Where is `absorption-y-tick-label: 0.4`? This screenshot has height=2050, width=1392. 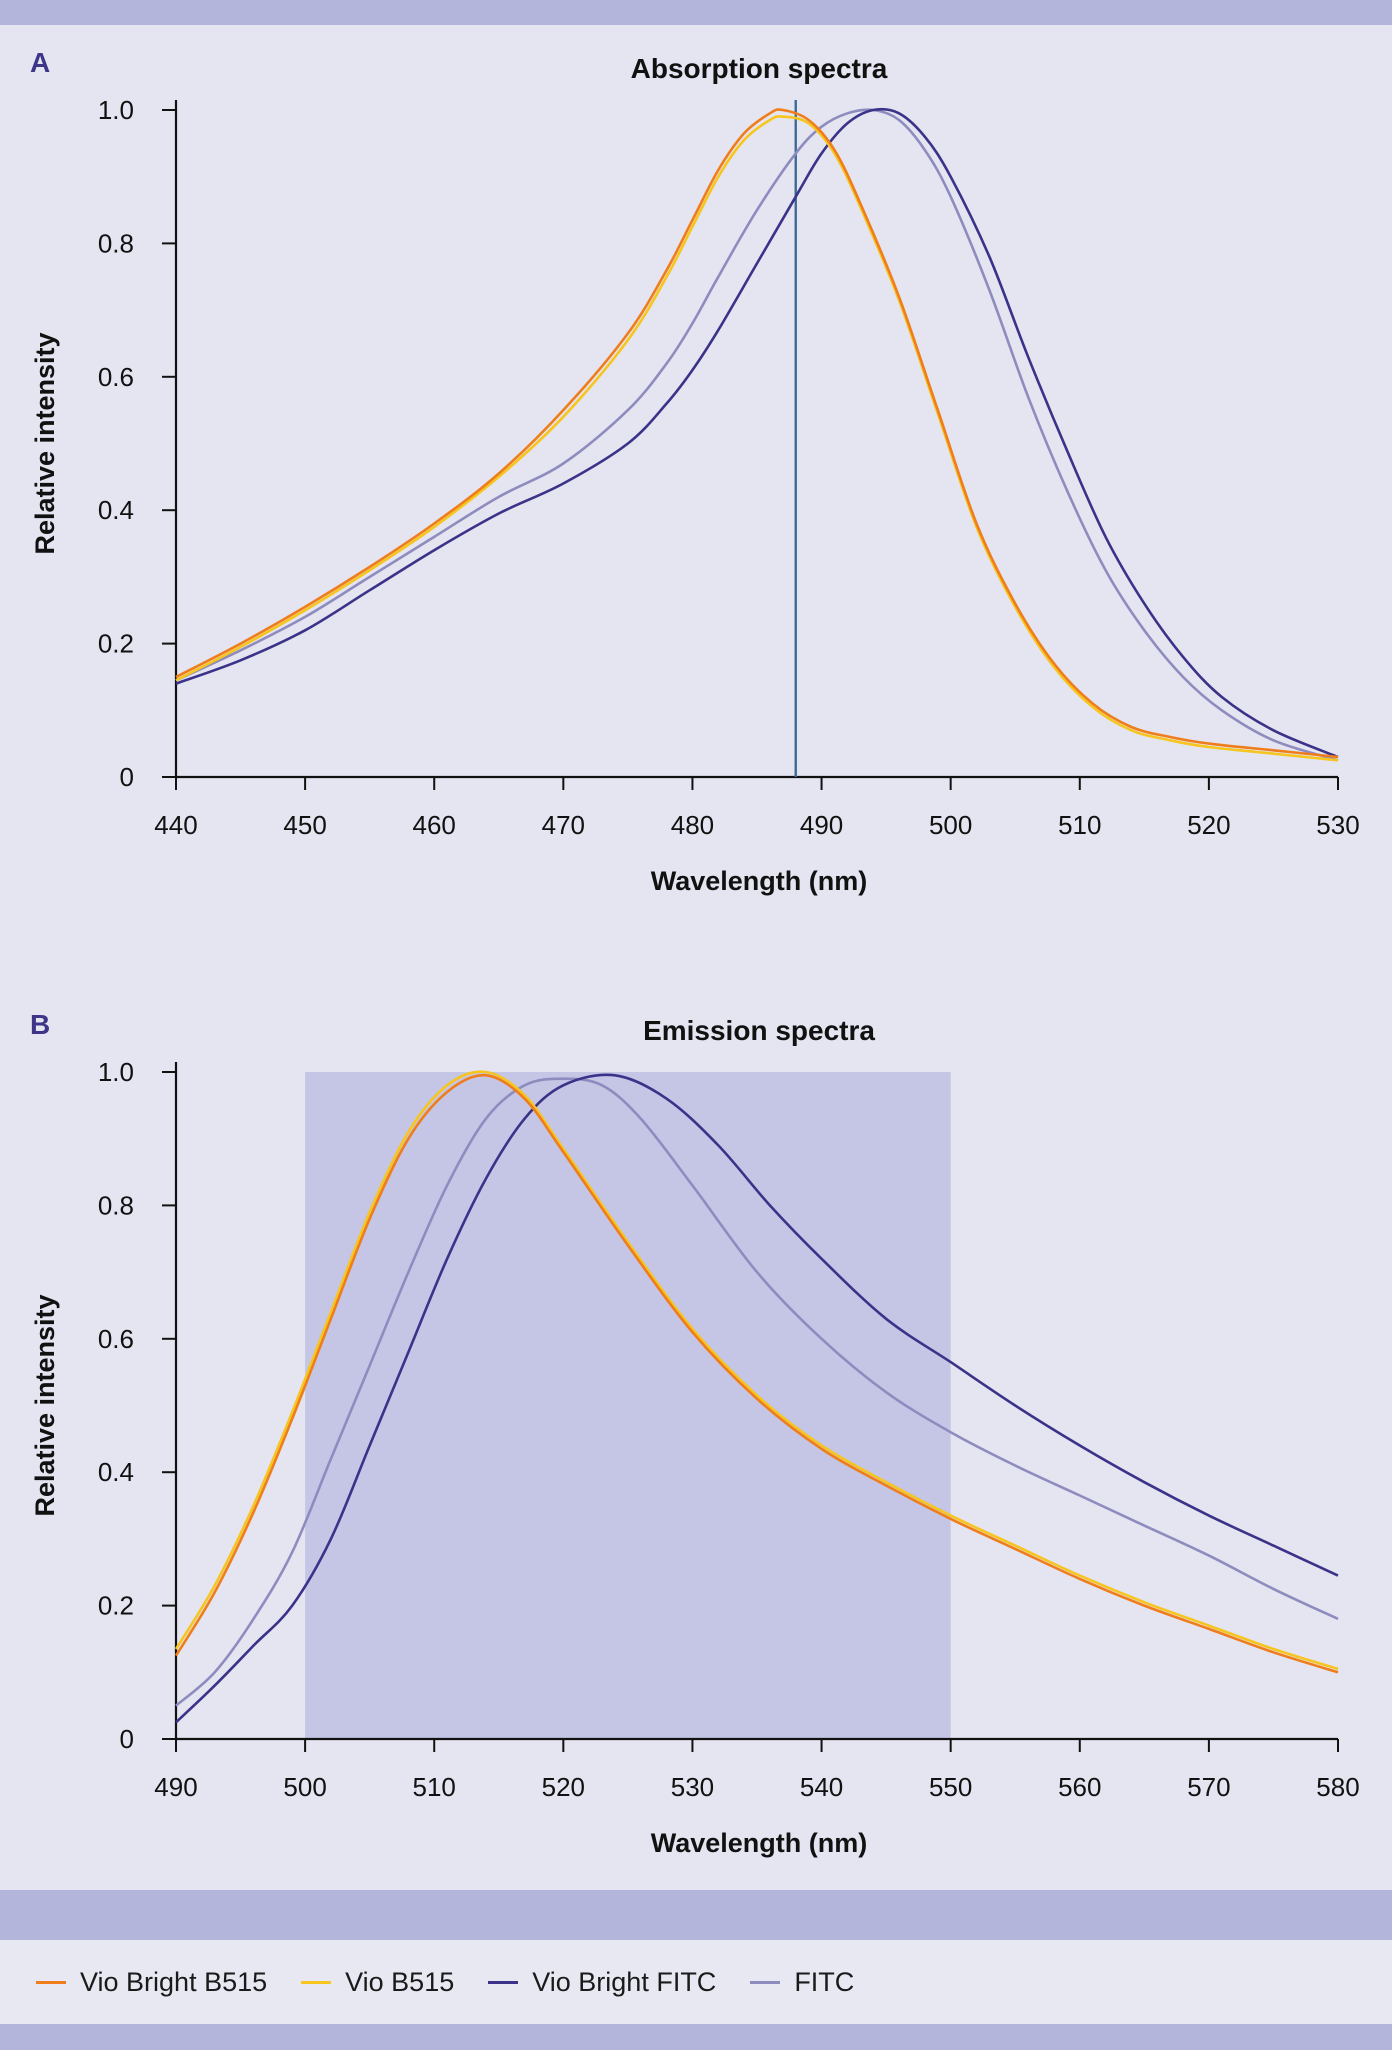 absorption-y-tick-label: 0.4 is located at coordinates (116, 510).